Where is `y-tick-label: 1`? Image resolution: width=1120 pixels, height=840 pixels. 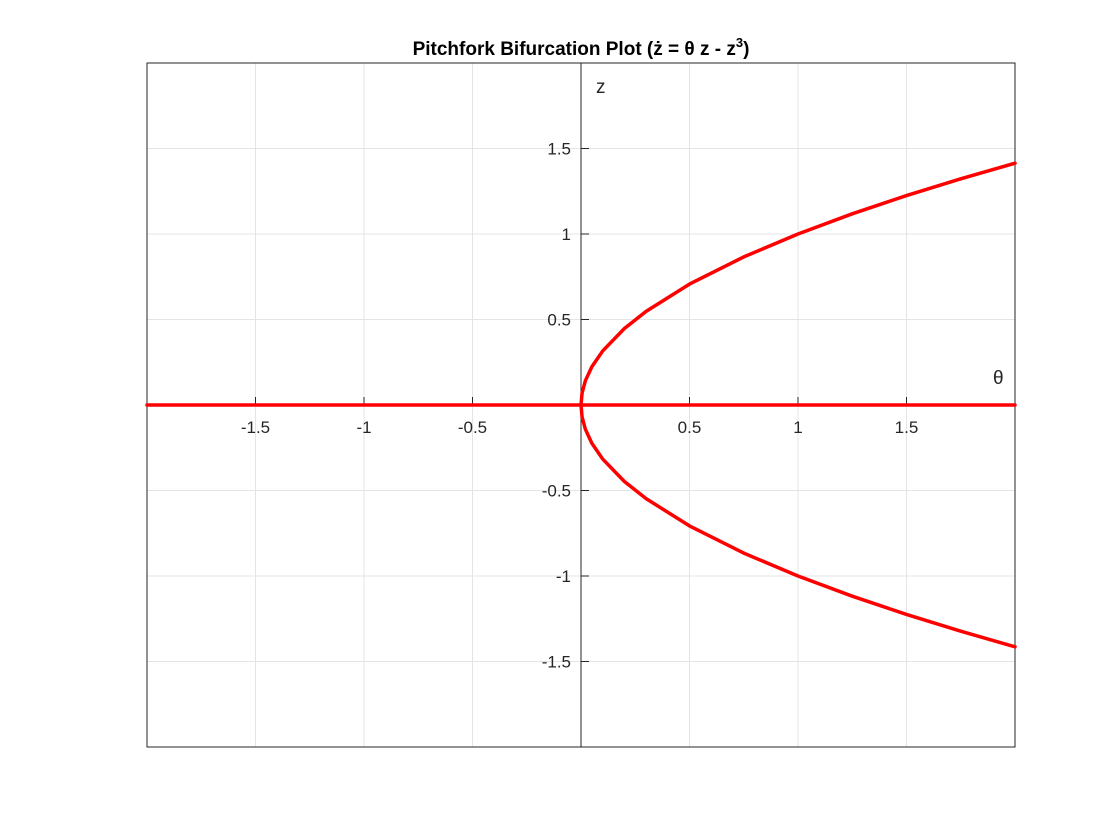 y-tick-label: 1 is located at coordinates (566, 234).